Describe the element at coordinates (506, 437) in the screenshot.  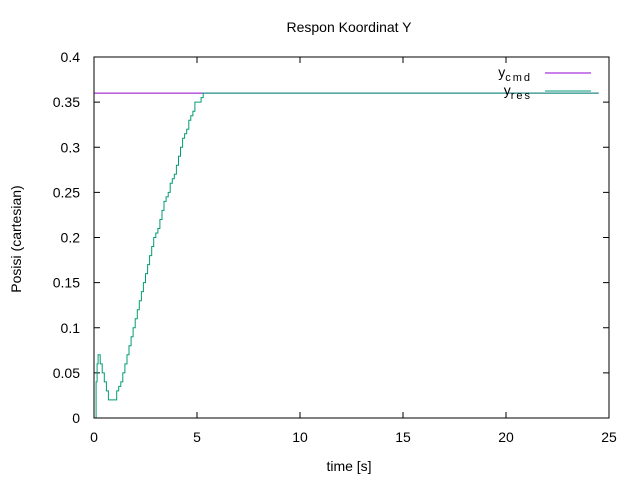
I see `x-tick-label: 20` at that location.